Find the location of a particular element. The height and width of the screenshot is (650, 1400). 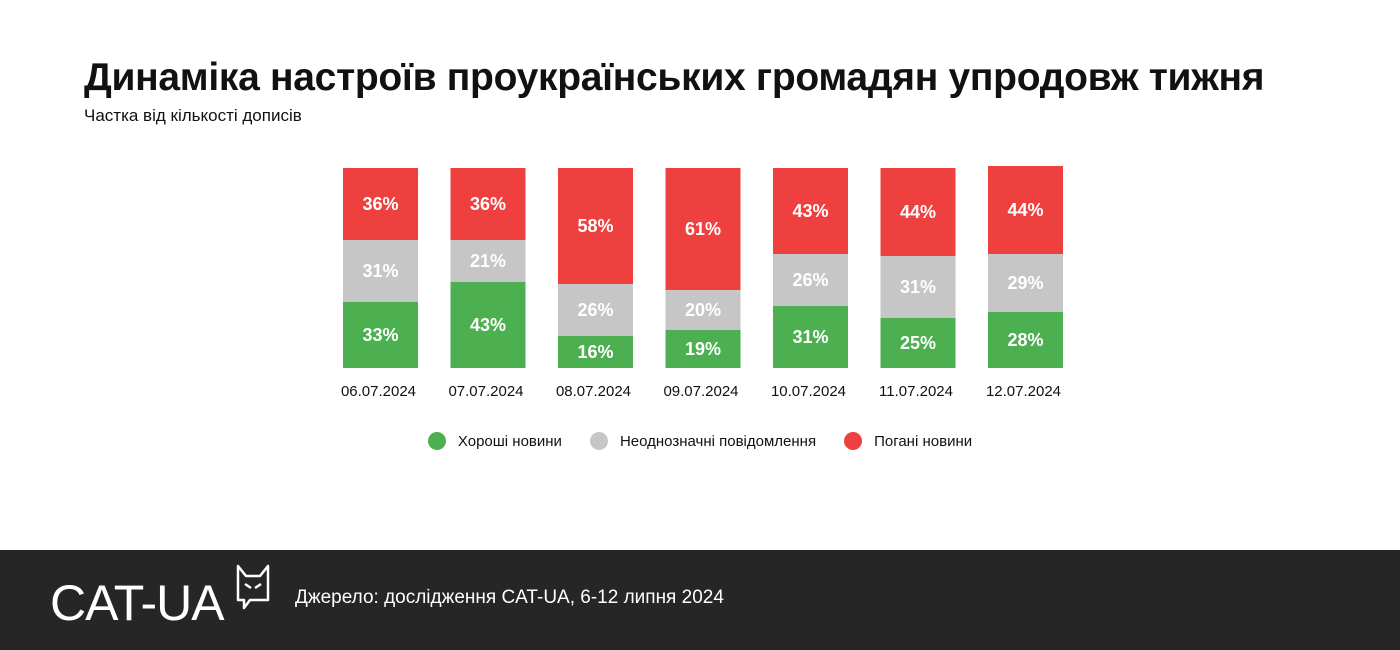

data-label: 21% is located at coordinates (488, 261).